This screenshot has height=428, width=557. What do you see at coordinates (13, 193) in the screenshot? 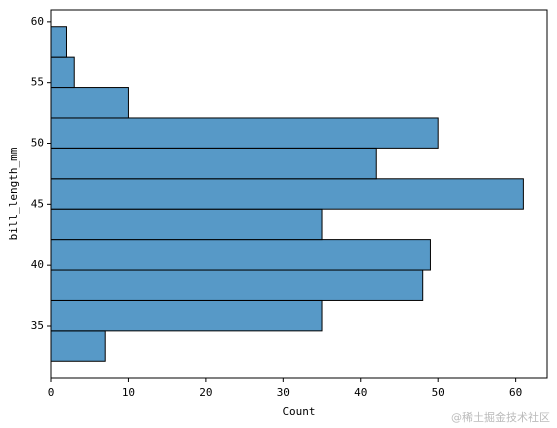
I see `y-axis-label: bill_length_mm` at bounding box center [13, 193].